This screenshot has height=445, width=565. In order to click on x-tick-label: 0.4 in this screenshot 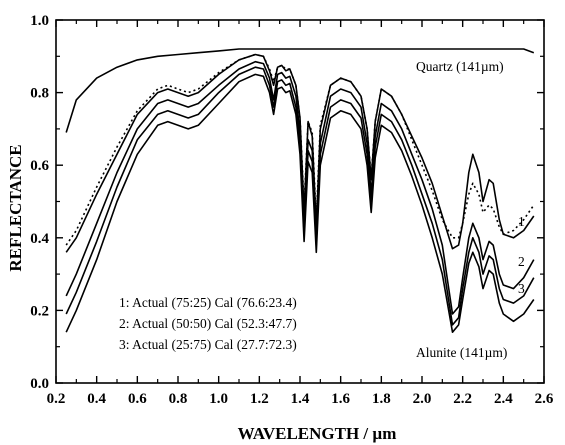, I will do `click(96, 399)`.